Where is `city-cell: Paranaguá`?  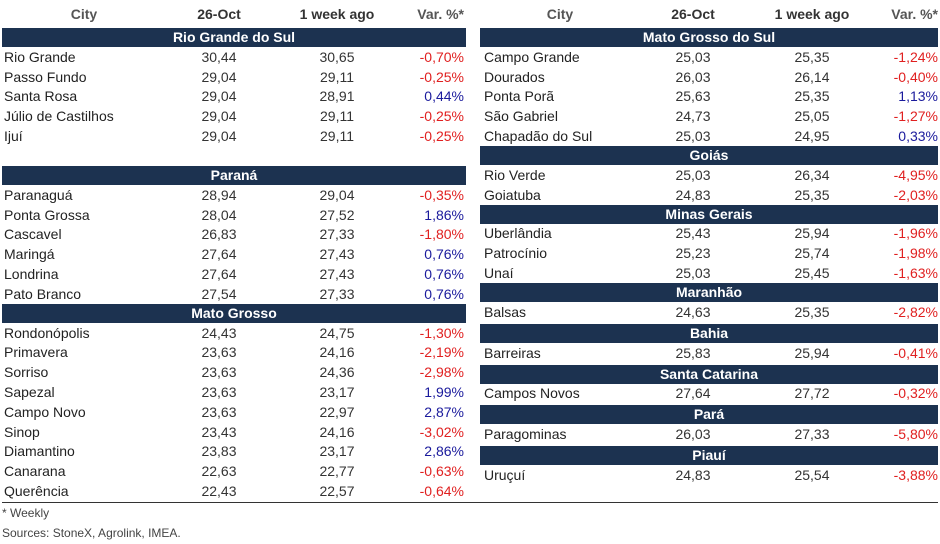
city-cell: Paranaguá is located at coordinates (38, 194).